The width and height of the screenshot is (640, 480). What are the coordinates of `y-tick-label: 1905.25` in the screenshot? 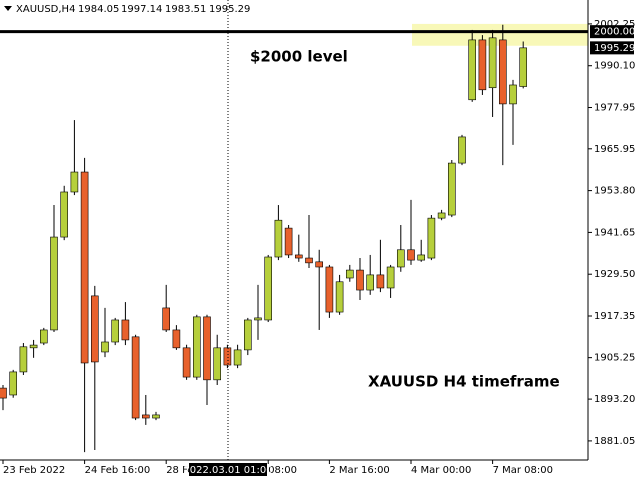 It's located at (614, 358).